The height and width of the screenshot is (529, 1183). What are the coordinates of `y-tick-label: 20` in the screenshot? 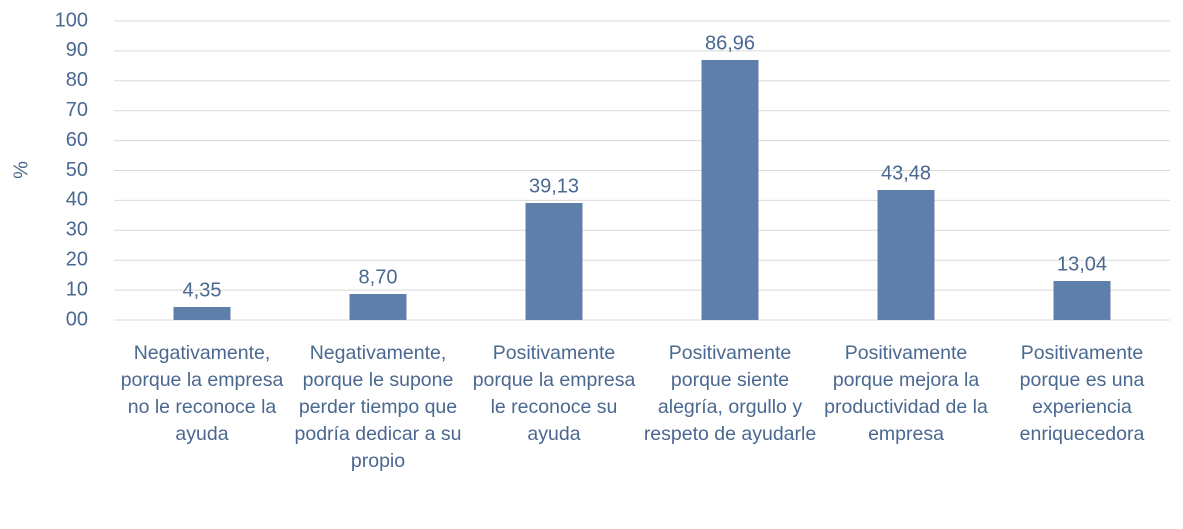 It's located at (77, 259).